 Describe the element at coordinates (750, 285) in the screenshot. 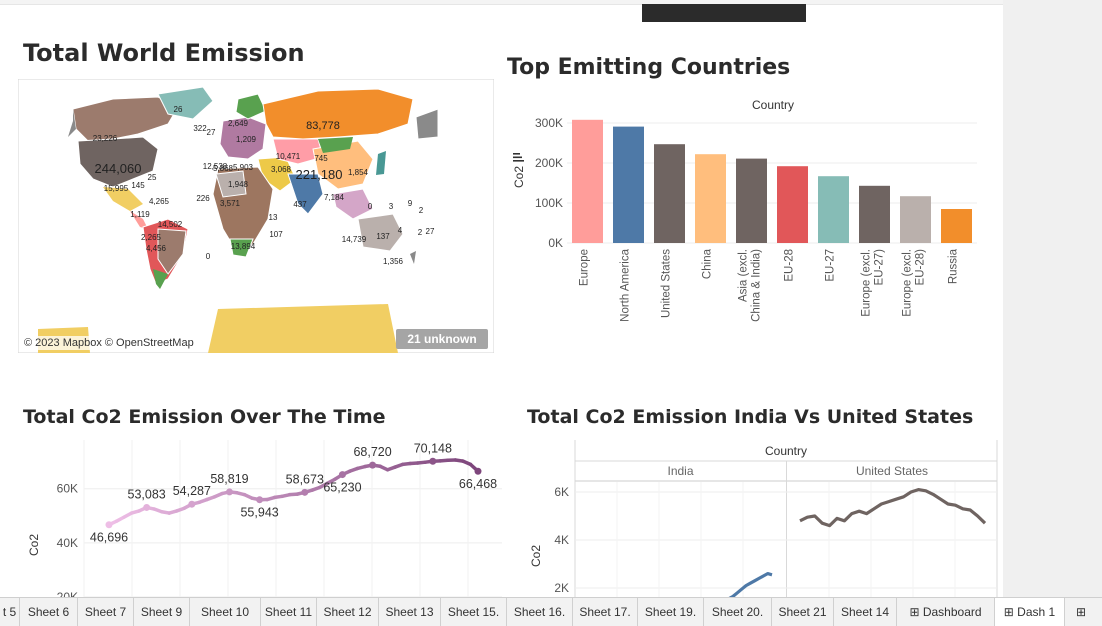

I see `bar-category-label: Asia (excl.China & India)` at that location.